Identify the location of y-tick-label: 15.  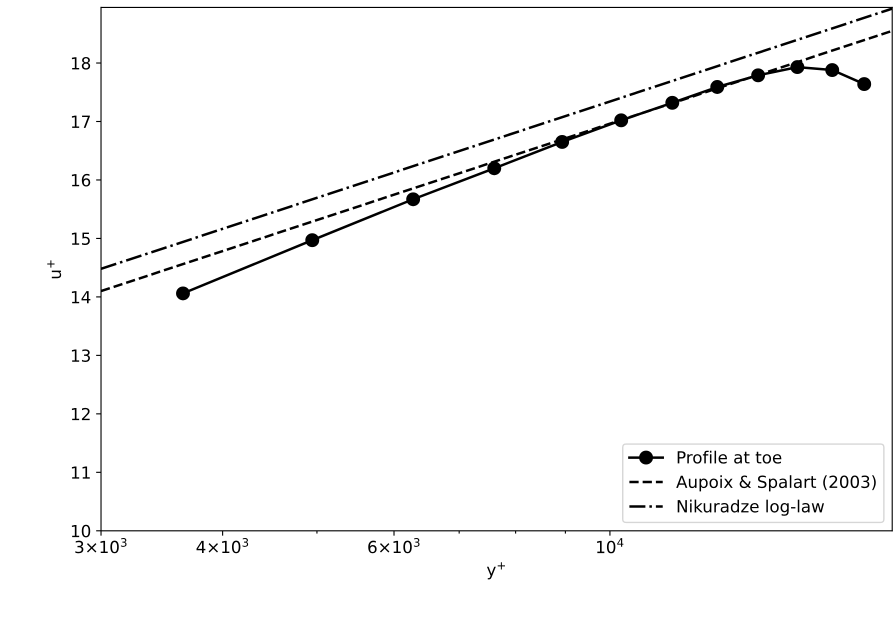
(81, 239).